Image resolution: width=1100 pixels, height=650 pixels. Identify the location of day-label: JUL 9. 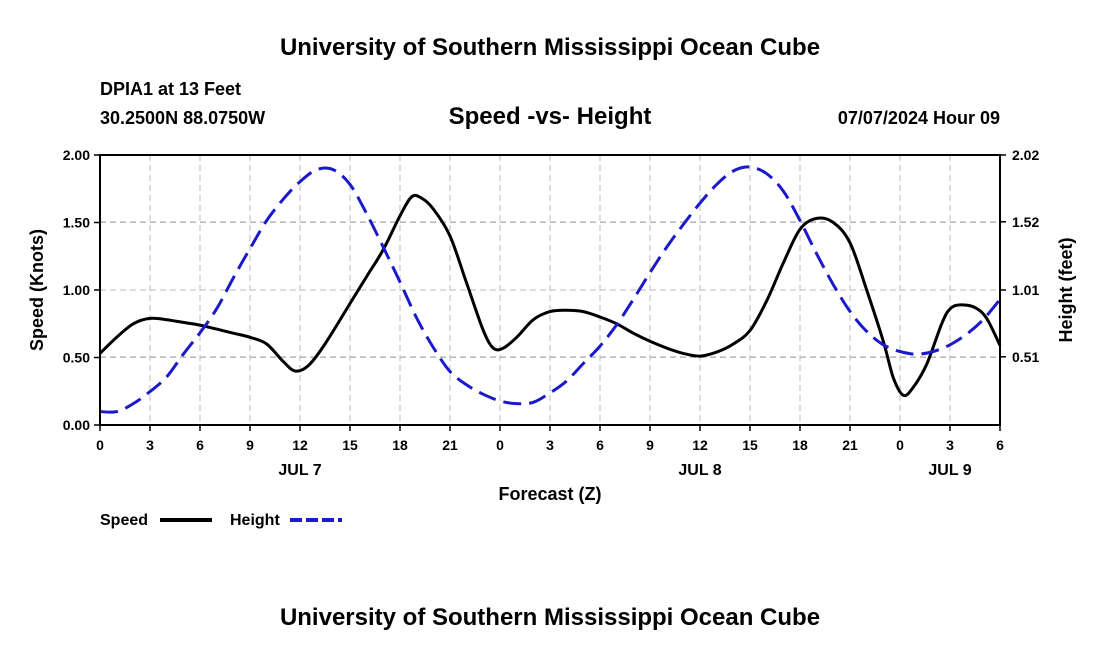
(949, 470).